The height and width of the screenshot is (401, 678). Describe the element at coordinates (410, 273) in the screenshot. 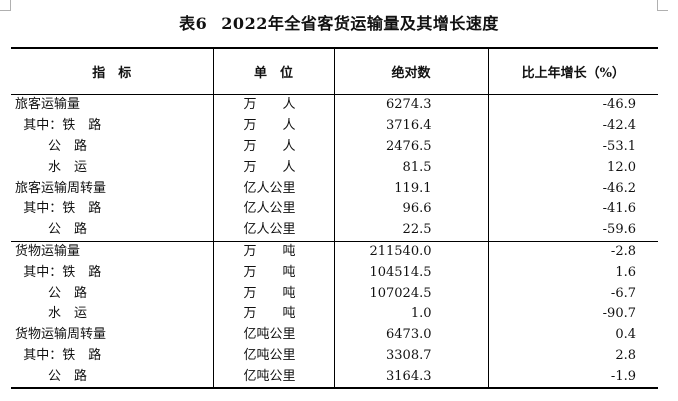

I see `cell-value: 104514.5` at that location.